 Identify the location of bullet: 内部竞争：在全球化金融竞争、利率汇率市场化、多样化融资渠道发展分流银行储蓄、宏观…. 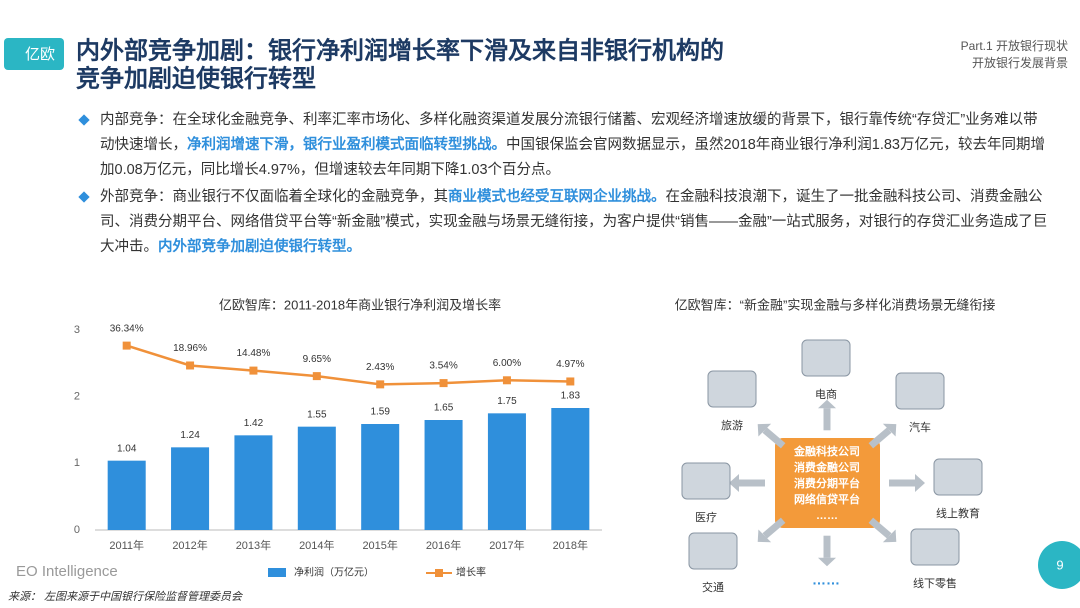
(575, 145).